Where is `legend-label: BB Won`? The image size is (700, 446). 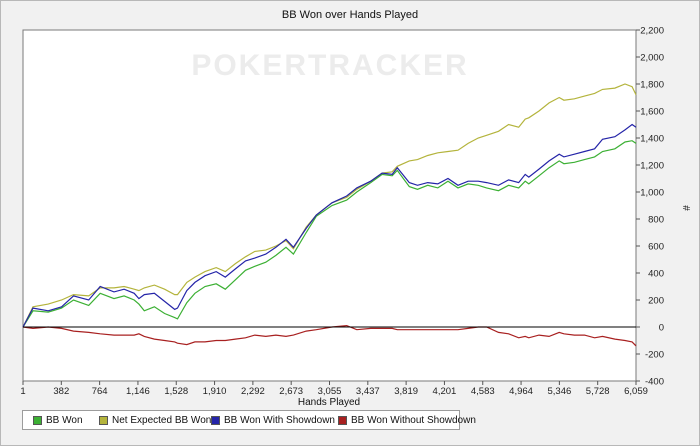
legend-label: BB Won is located at coordinates (64, 420).